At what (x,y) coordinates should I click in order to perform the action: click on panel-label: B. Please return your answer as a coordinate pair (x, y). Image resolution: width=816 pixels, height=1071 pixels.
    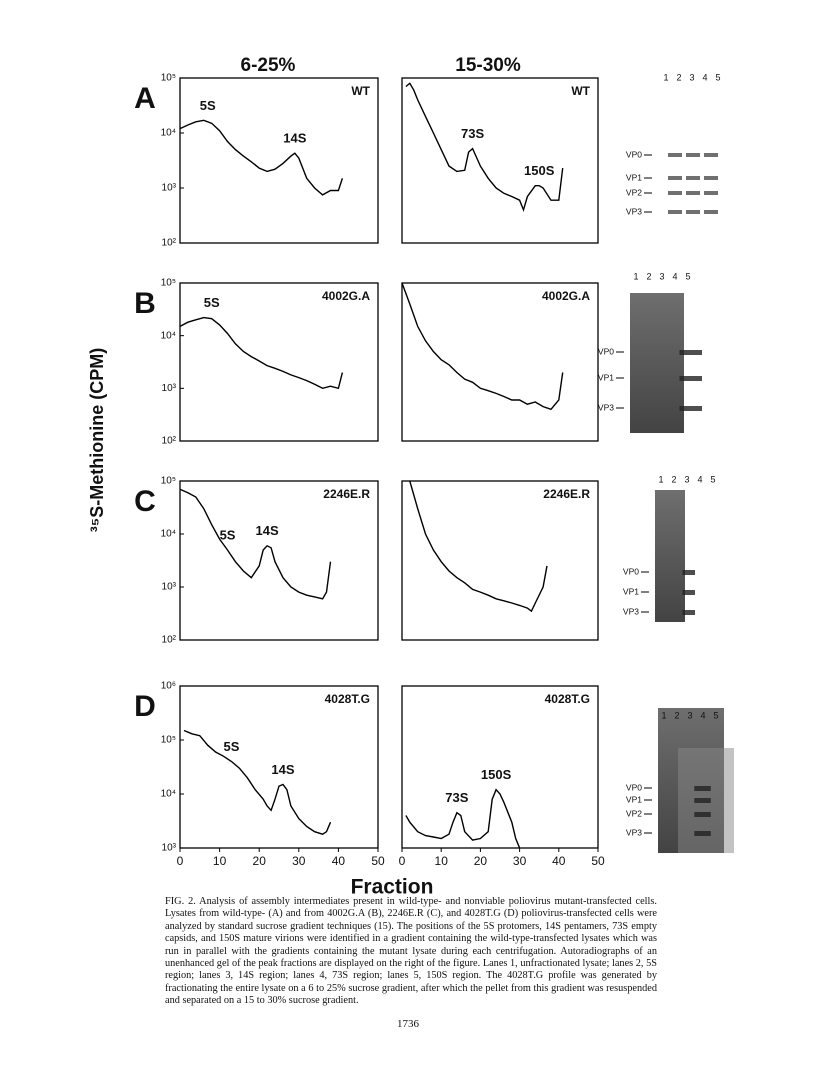
    Looking at the image, I should click on (145, 303).